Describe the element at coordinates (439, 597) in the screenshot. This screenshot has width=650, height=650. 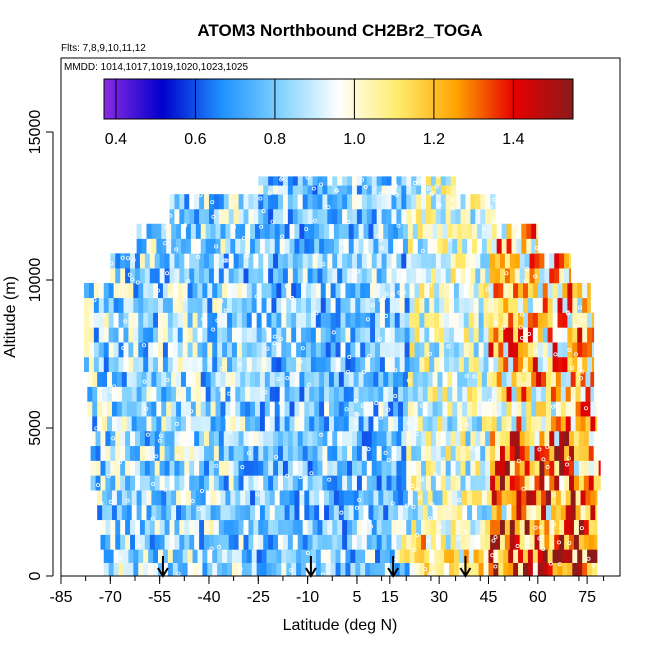
I see `x-tick-label: 30` at that location.